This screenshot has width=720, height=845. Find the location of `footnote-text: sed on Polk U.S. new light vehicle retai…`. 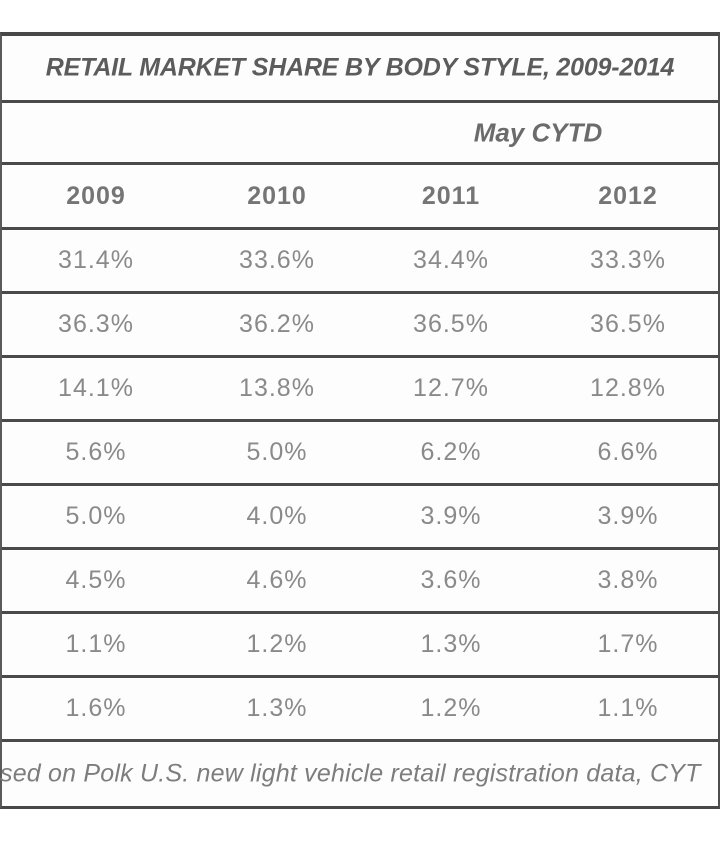

footnote-text: sed on Polk U.S. new light vehicle retai… is located at coordinates (350, 773).